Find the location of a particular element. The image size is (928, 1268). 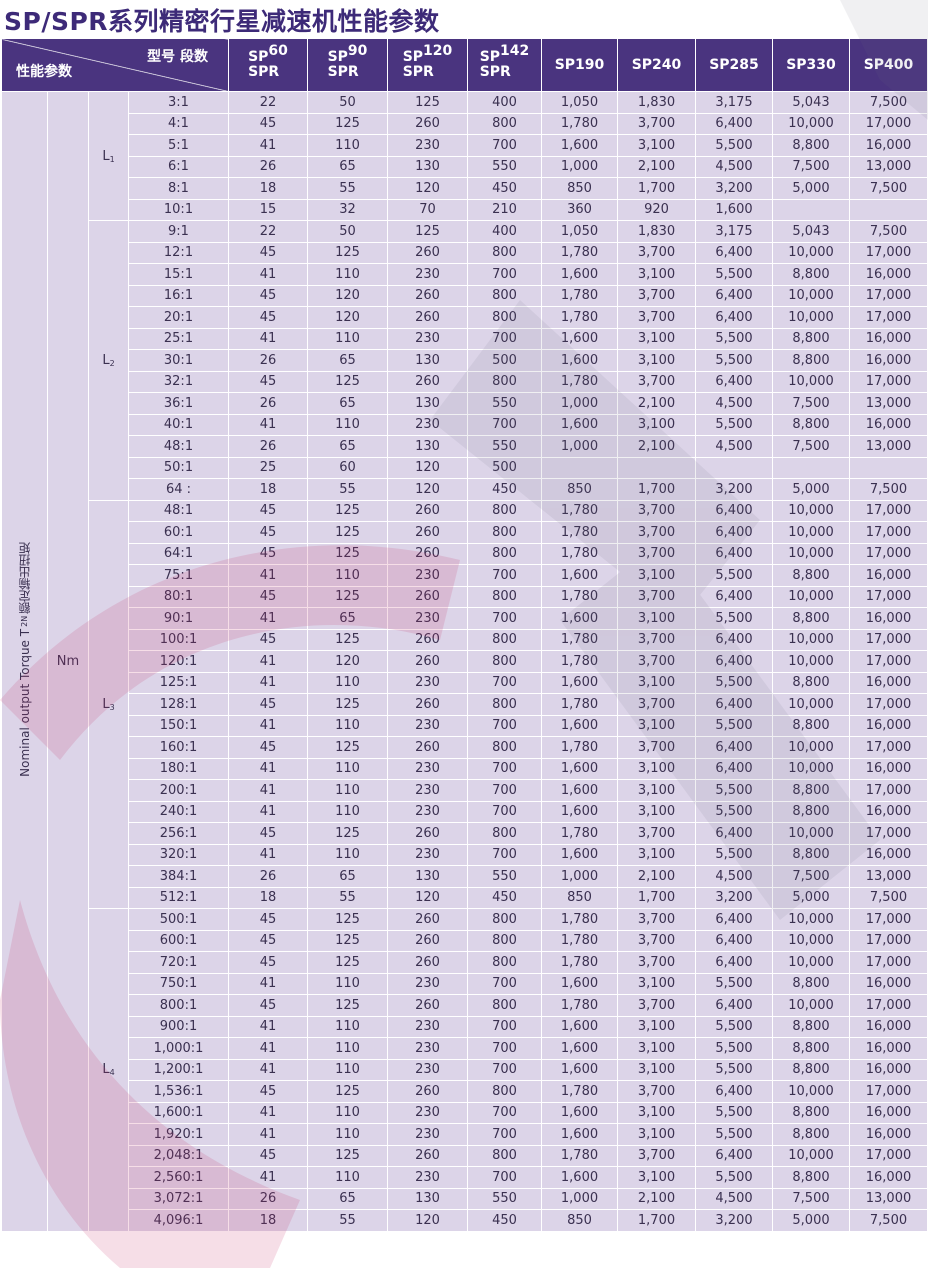

torque-cell: 17,000 is located at coordinates (888, 833).